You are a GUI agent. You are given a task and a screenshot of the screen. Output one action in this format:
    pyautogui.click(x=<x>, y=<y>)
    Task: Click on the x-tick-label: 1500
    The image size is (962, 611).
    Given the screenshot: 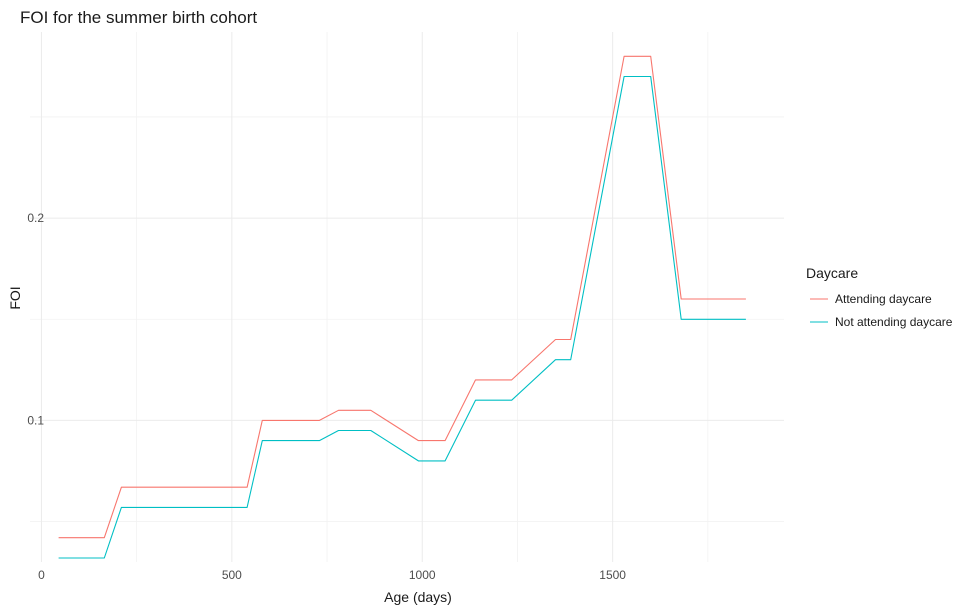 What is the action you would take?
    pyautogui.click(x=612, y=575)
    